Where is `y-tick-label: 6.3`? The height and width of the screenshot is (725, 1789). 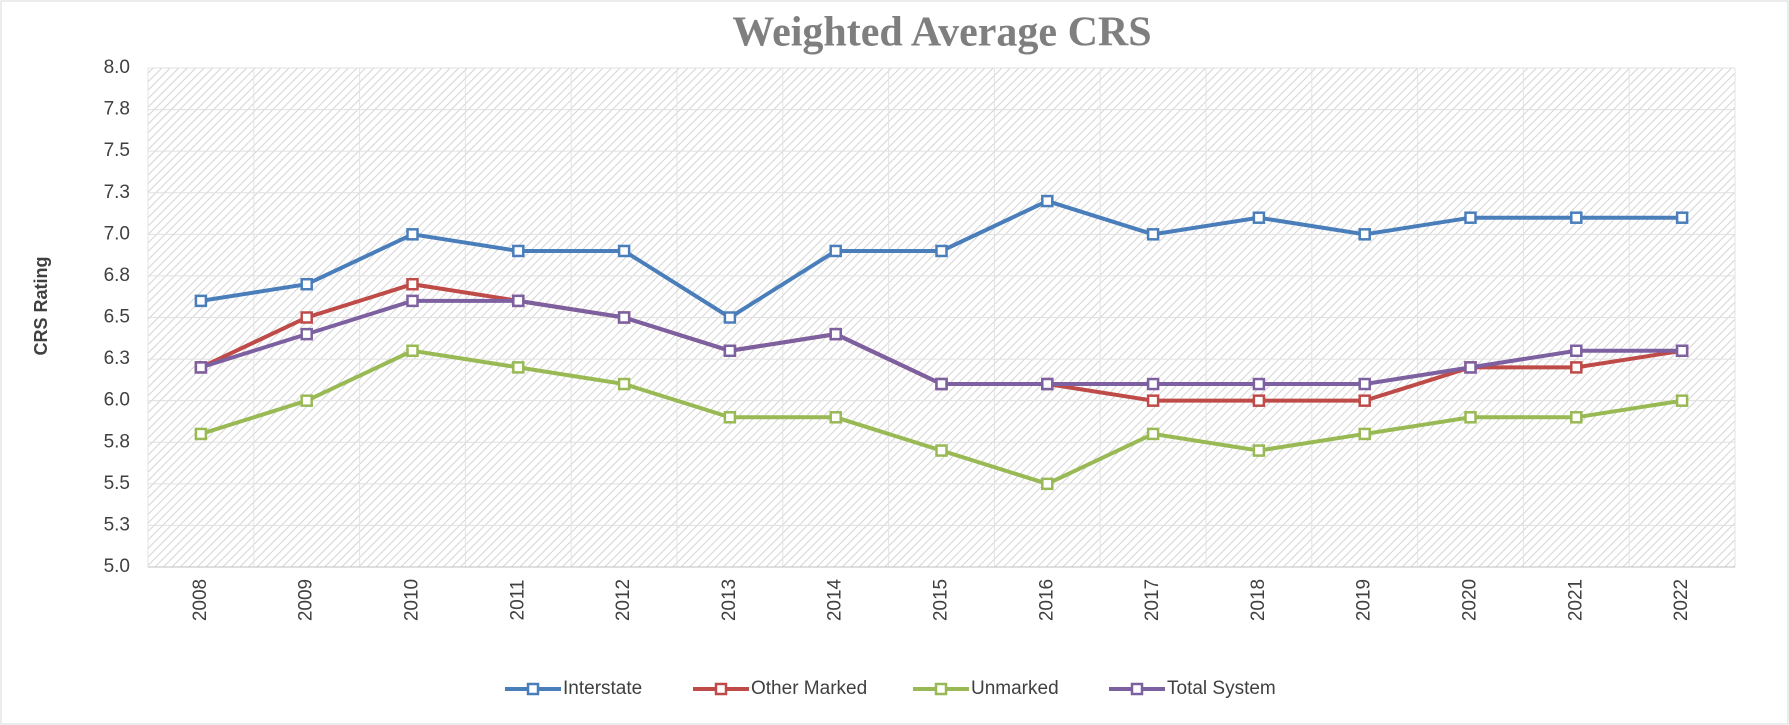 y-tick-label: 6.3 is located at coordinates (117, 358).